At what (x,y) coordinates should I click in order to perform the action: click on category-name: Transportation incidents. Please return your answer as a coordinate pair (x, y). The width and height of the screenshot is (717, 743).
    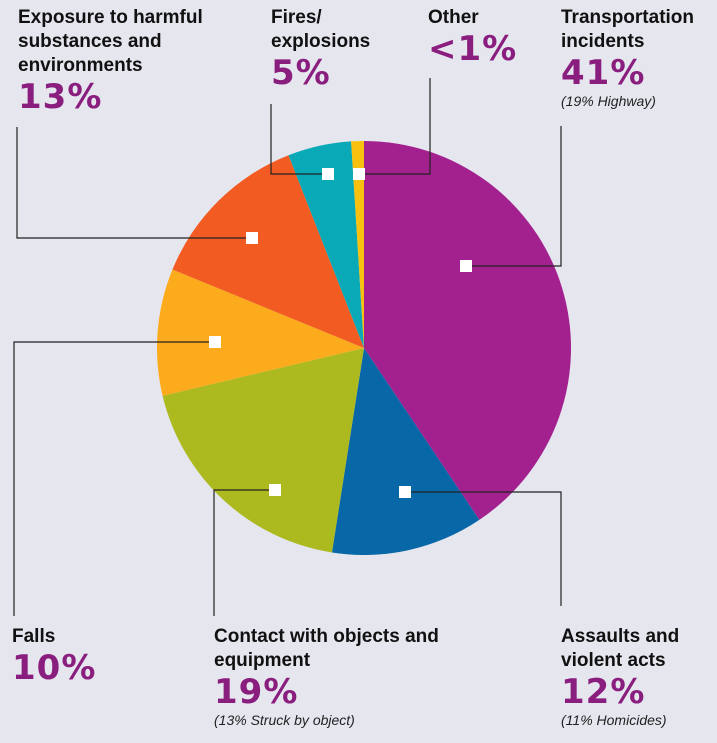
    Looking at the image, I should click on (628, 29).